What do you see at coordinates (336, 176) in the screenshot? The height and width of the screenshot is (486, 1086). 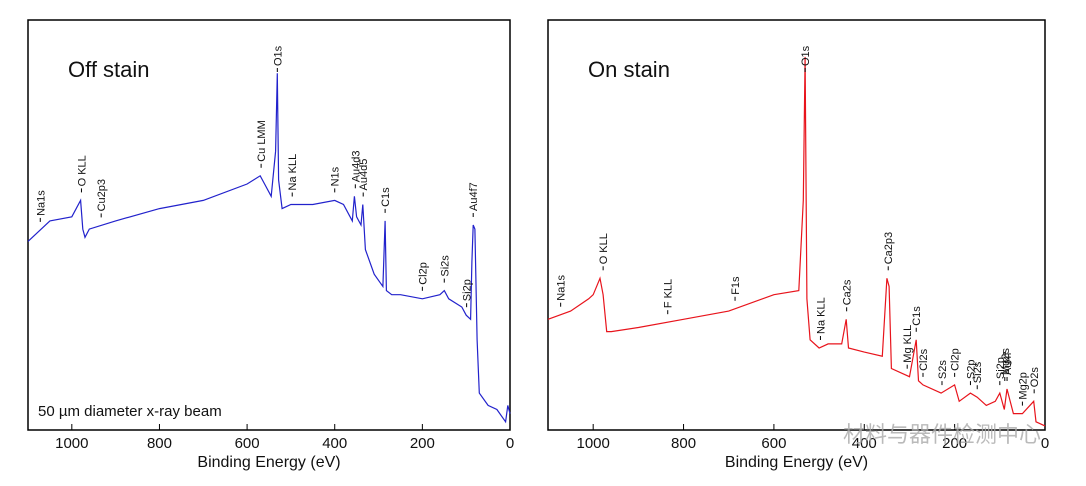 I see `peak-label: N1s` at bounding box center [336, 176].